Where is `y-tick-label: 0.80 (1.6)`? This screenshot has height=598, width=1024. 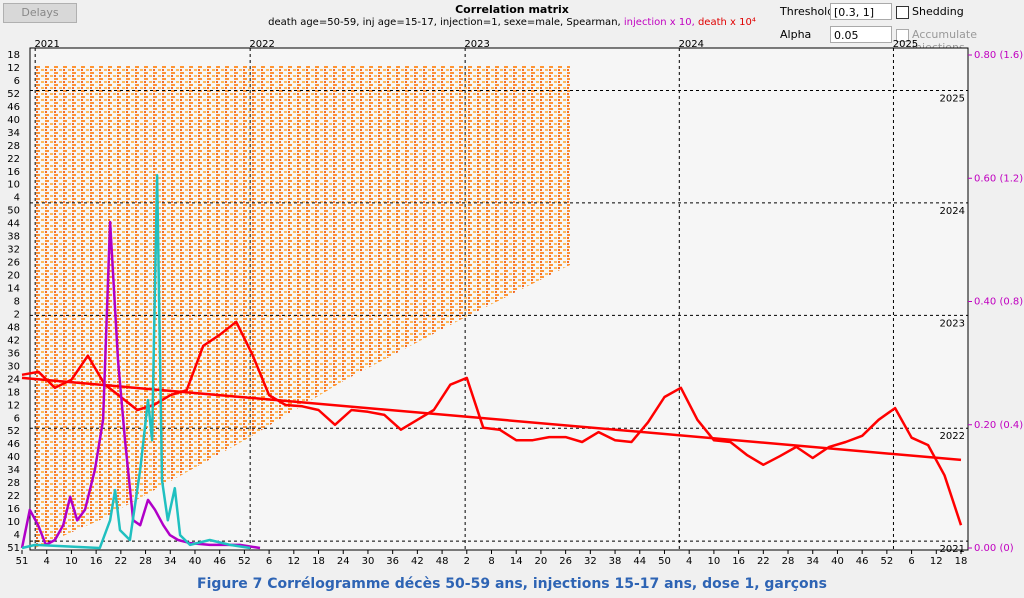
y-tick-label: 0.80 (1.6) is located at coordinates (998, 55).